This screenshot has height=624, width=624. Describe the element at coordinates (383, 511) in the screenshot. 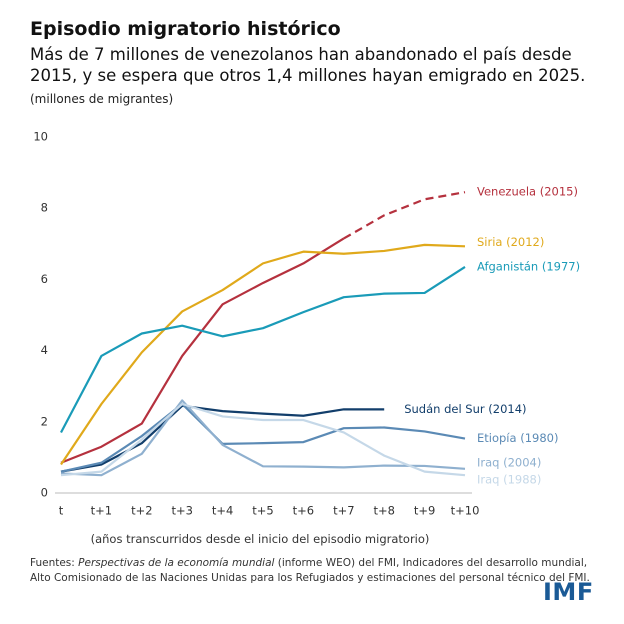

I see `x-tick-label: t+8` at that location.